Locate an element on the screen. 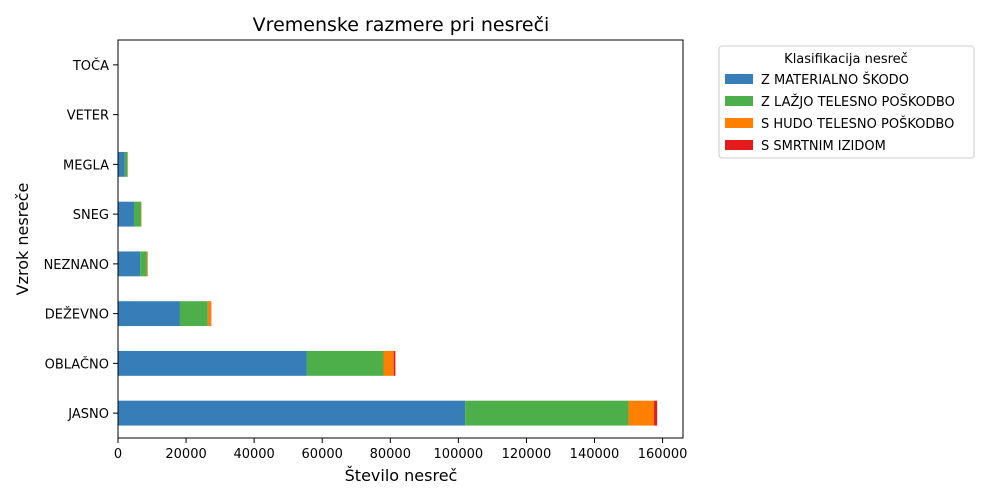 This screenshot has width=1000, height=500. bar-deževno-series-1 is located at coordinates (193, 314).